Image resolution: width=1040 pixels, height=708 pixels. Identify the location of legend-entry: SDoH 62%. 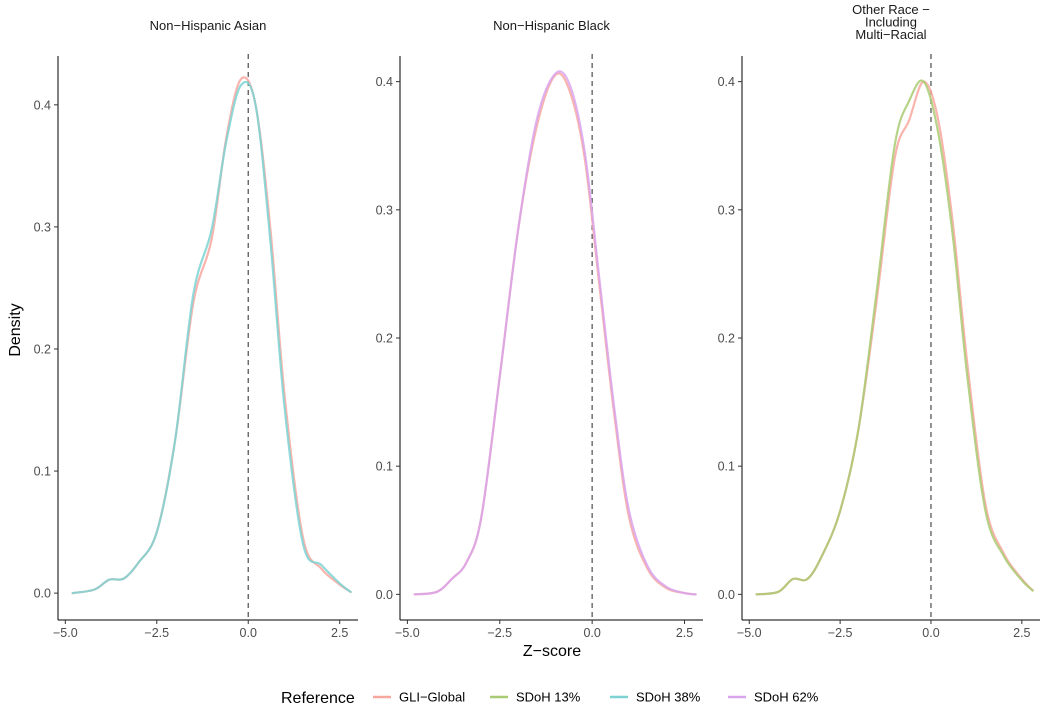
(773, 697).